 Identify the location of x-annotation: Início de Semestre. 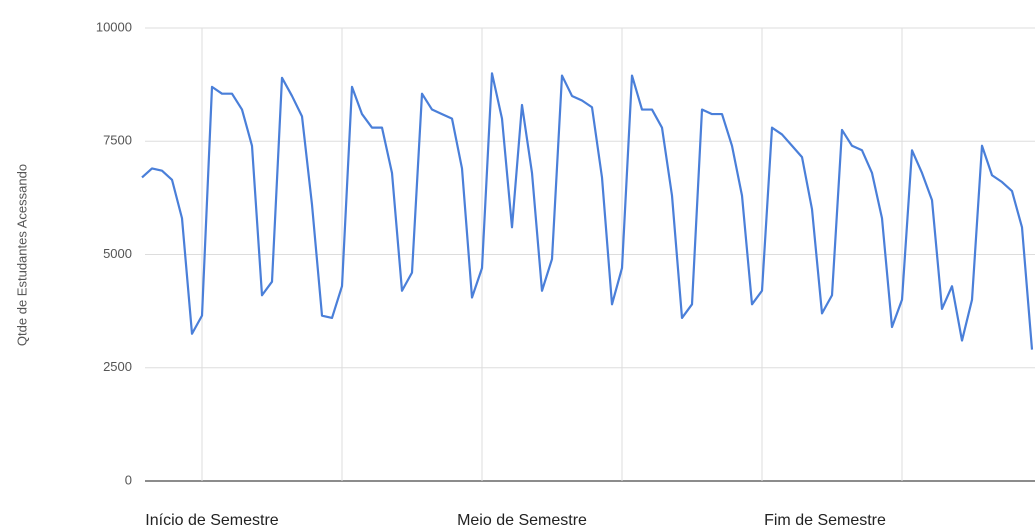
(212, 520).